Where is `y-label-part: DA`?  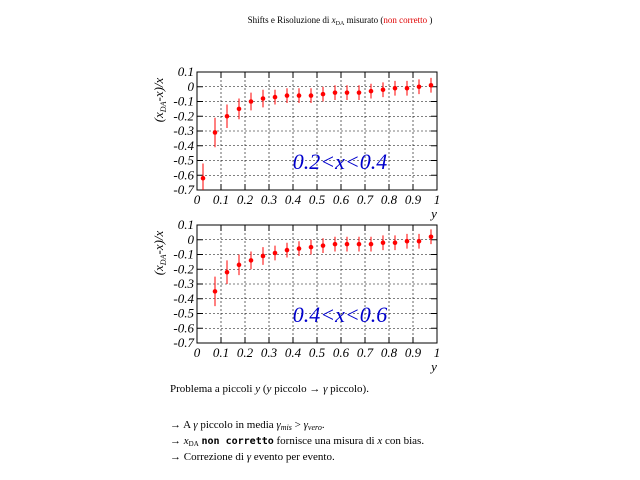
y-label-part: DA is located at coordinates (163, 107).